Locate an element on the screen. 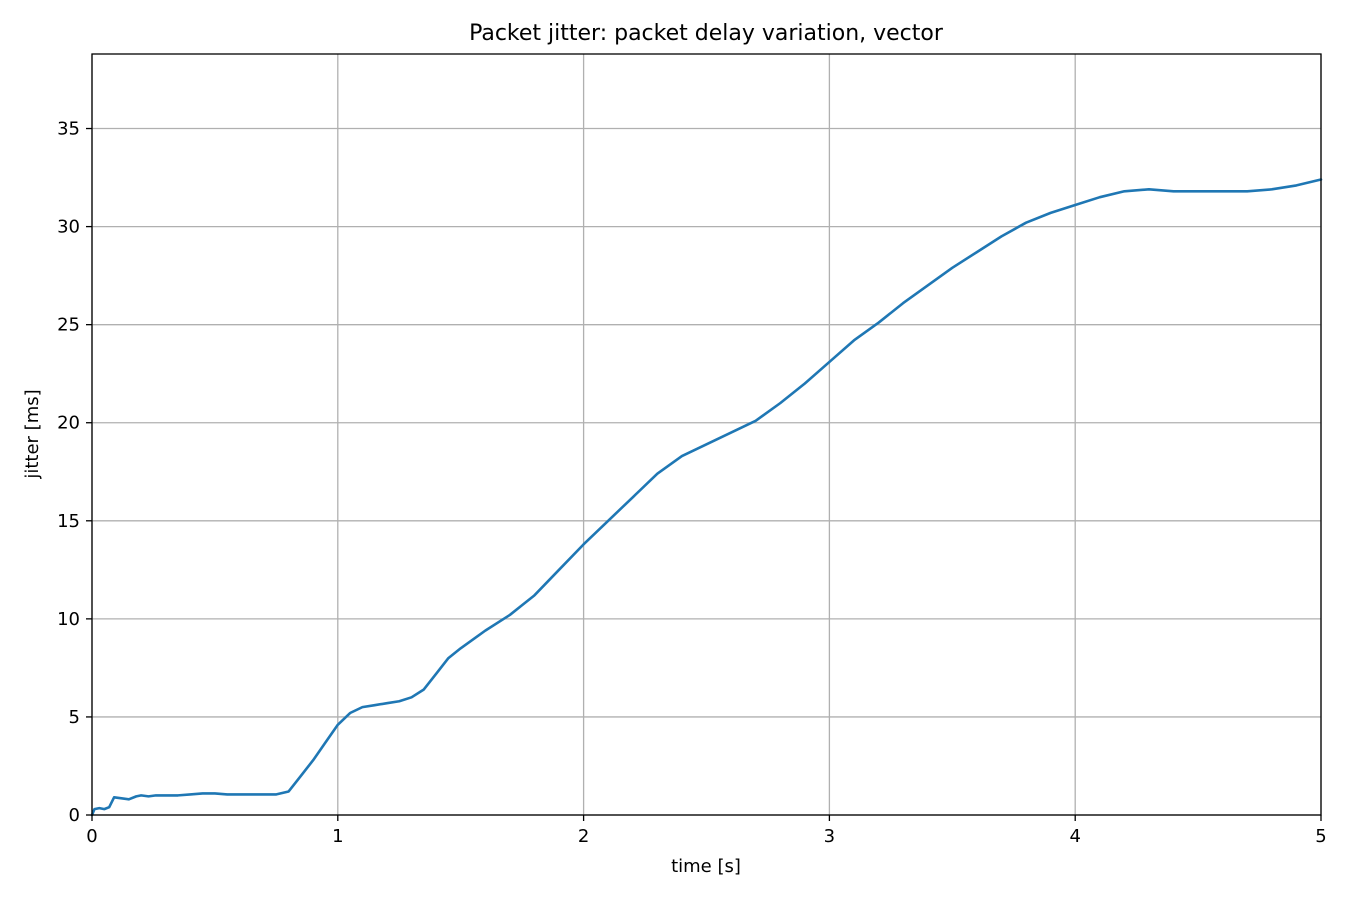 This screenshot has height=900, width=1350. y-axis-label: jitter [ms] is located at coordinates (32, 434).